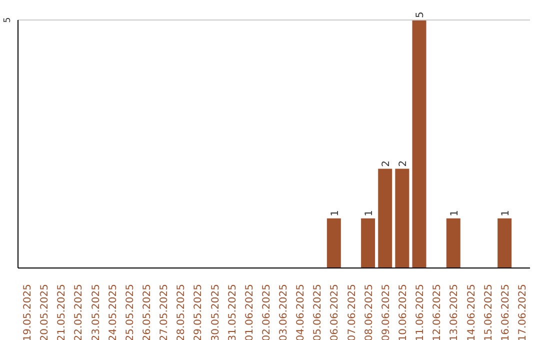 Image resolution: width=540 pixels, height=340 pixels. What do you see at coordinates (522, 312) in the screenshot?
I see `x-tick-label: 17.06.2025` at bounding box center [522, 312].